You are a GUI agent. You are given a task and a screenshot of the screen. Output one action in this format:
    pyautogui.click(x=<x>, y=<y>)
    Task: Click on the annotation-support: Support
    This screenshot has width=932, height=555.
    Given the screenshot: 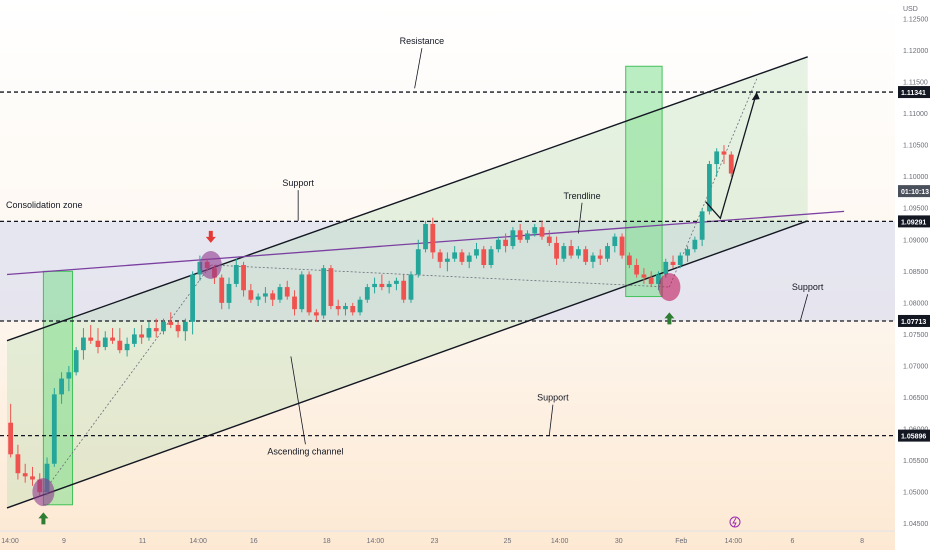 What is the action you would take?
    pyautogui.click(x=553, y=398)
    